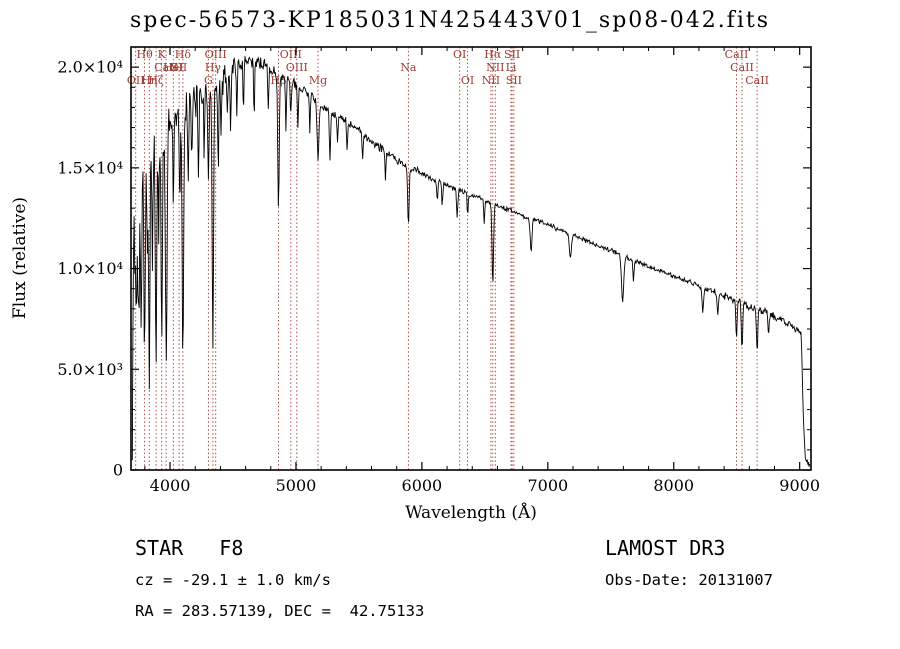 The width and height of the screenshot is (900, 649). Describe the element at coordinates (90, 369) in the screenshot. I see `y-axis-tick-label: 5.0×10³` at that location.